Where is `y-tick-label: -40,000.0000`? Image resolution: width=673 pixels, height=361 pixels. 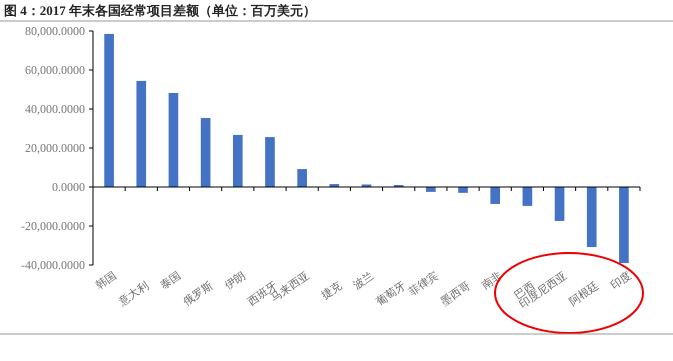 y-tick-label: -40,000.0000 is located at coordinates (53, 265).